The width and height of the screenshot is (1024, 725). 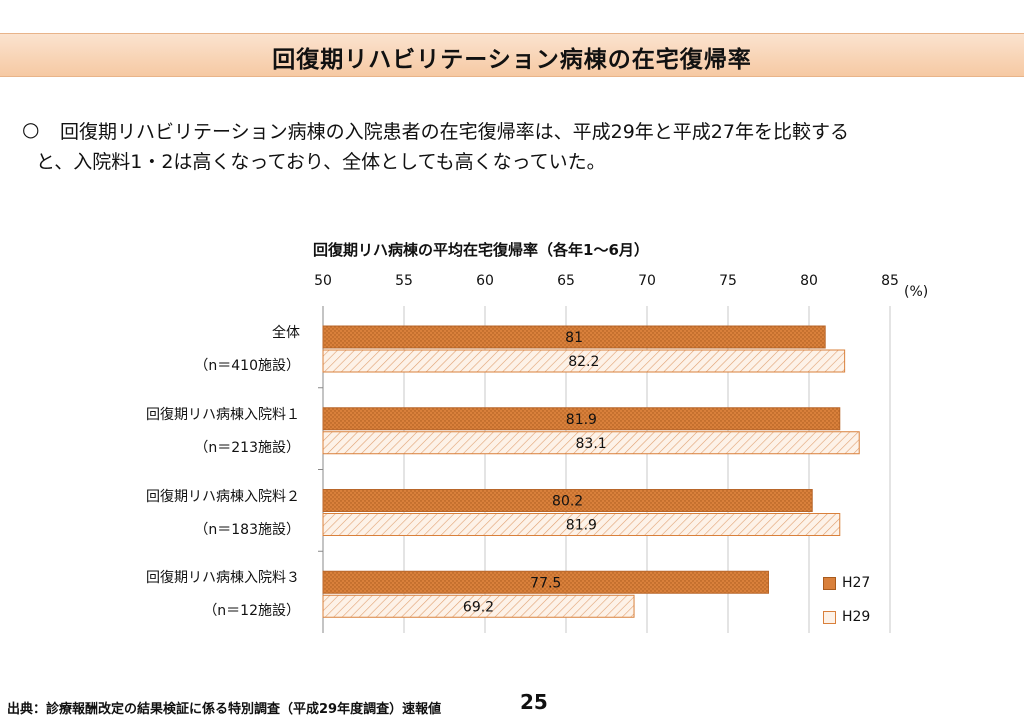 What do you see at coordinates (286, 333) in the screenshot?
I see `category-label: 全体` at bounding box center [286, 333].